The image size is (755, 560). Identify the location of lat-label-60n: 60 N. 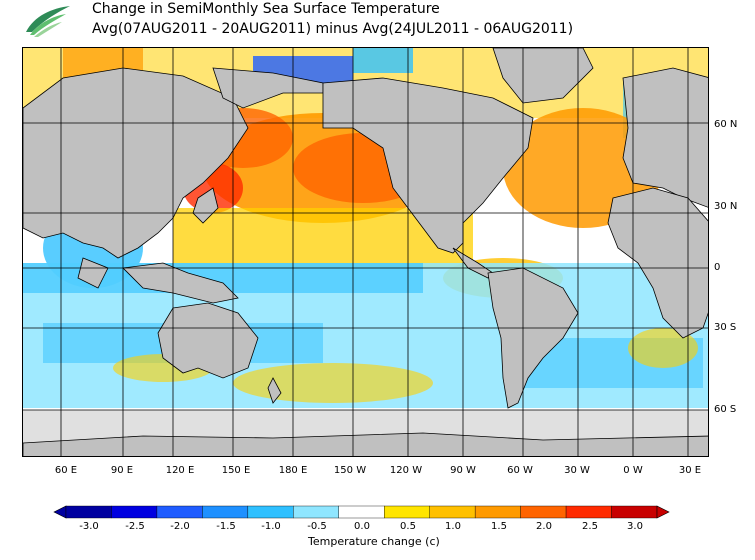
(726, 124).